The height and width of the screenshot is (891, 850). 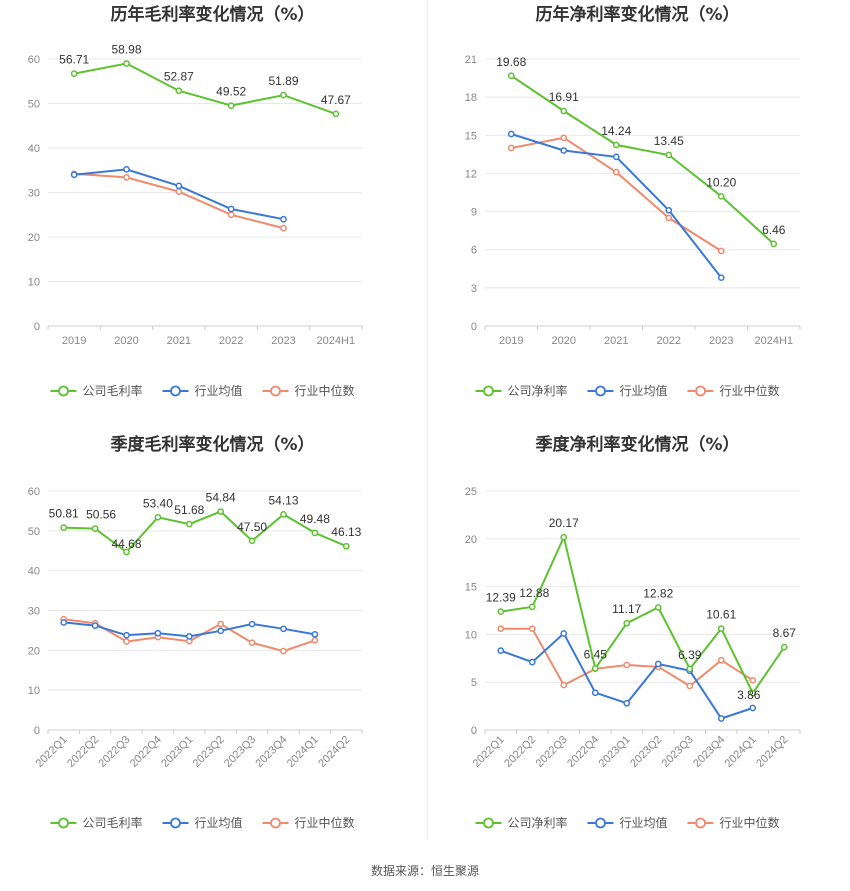 I want to click on y-tick-label: 30, so click(x=34, y=612).